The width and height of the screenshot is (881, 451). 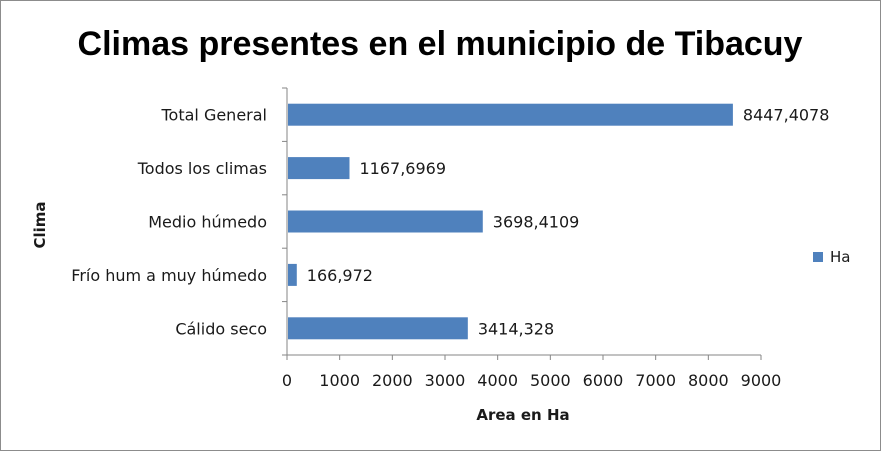 I want to click on x-tick-label: 5000, so click(x=550, y=380).